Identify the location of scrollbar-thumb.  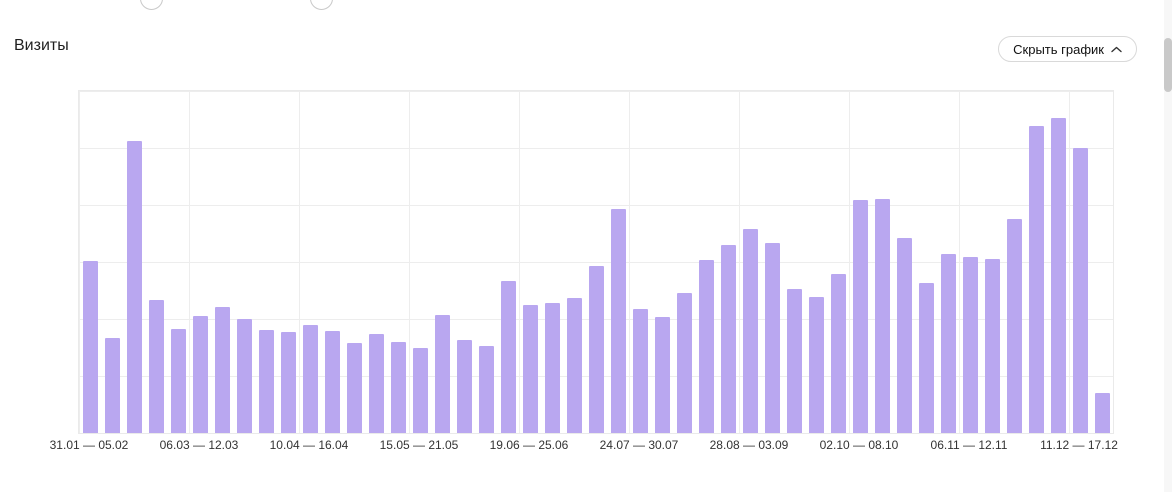
(1168, 65).